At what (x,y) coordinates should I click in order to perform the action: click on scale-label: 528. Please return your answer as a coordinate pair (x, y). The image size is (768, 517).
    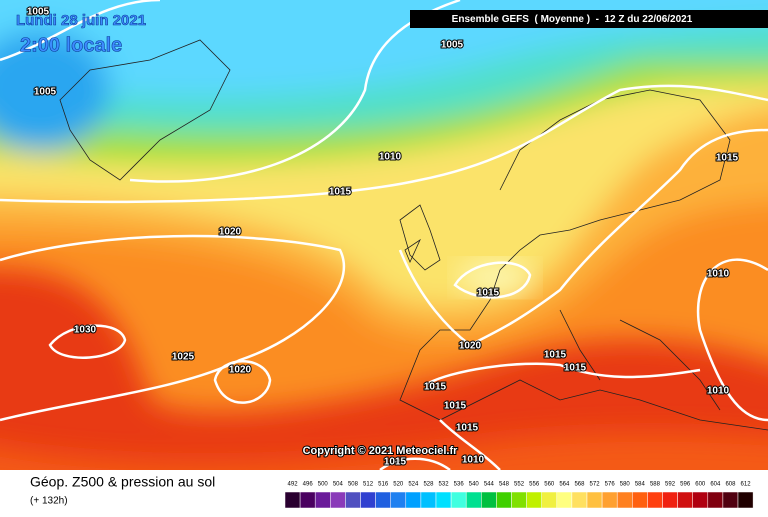
    Looking at the image, I should click on (428, 485).